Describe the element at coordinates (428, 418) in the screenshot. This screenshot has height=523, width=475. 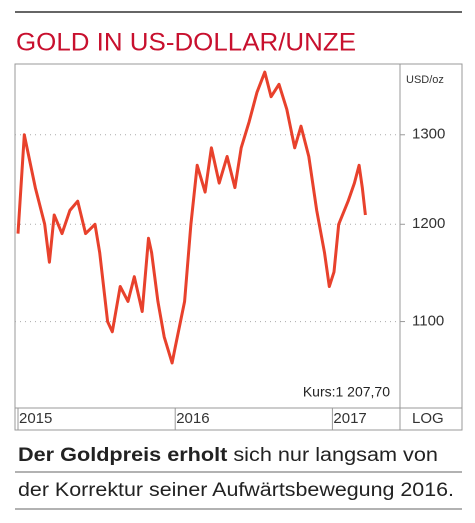
I see `scale-label: LOG` at that location.